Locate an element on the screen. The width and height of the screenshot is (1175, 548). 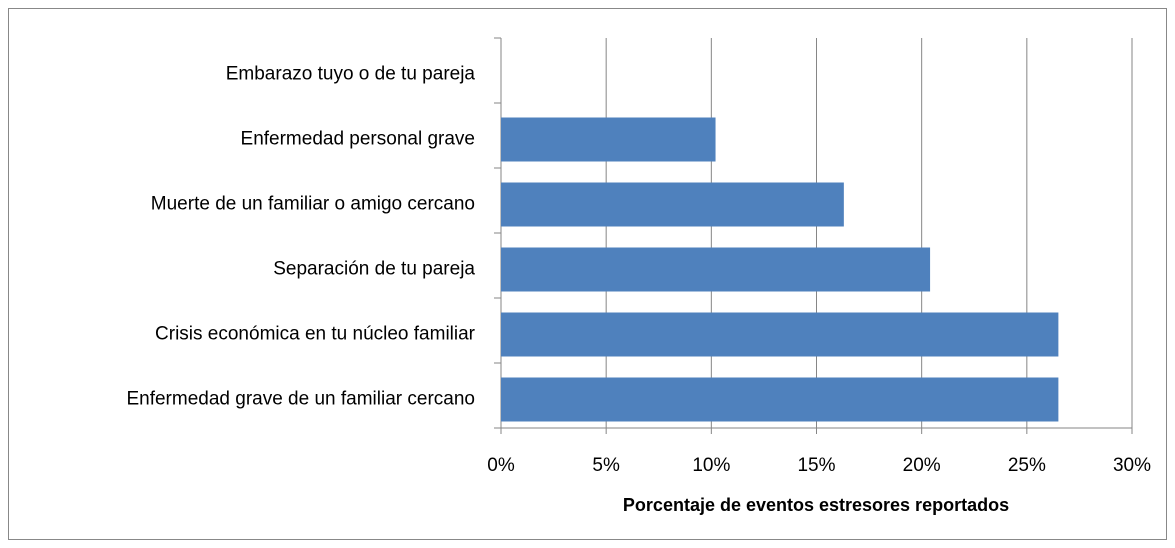
y-tick-label: Enfermedad grave de un familiar cercano is located at coordinates (300, 399).